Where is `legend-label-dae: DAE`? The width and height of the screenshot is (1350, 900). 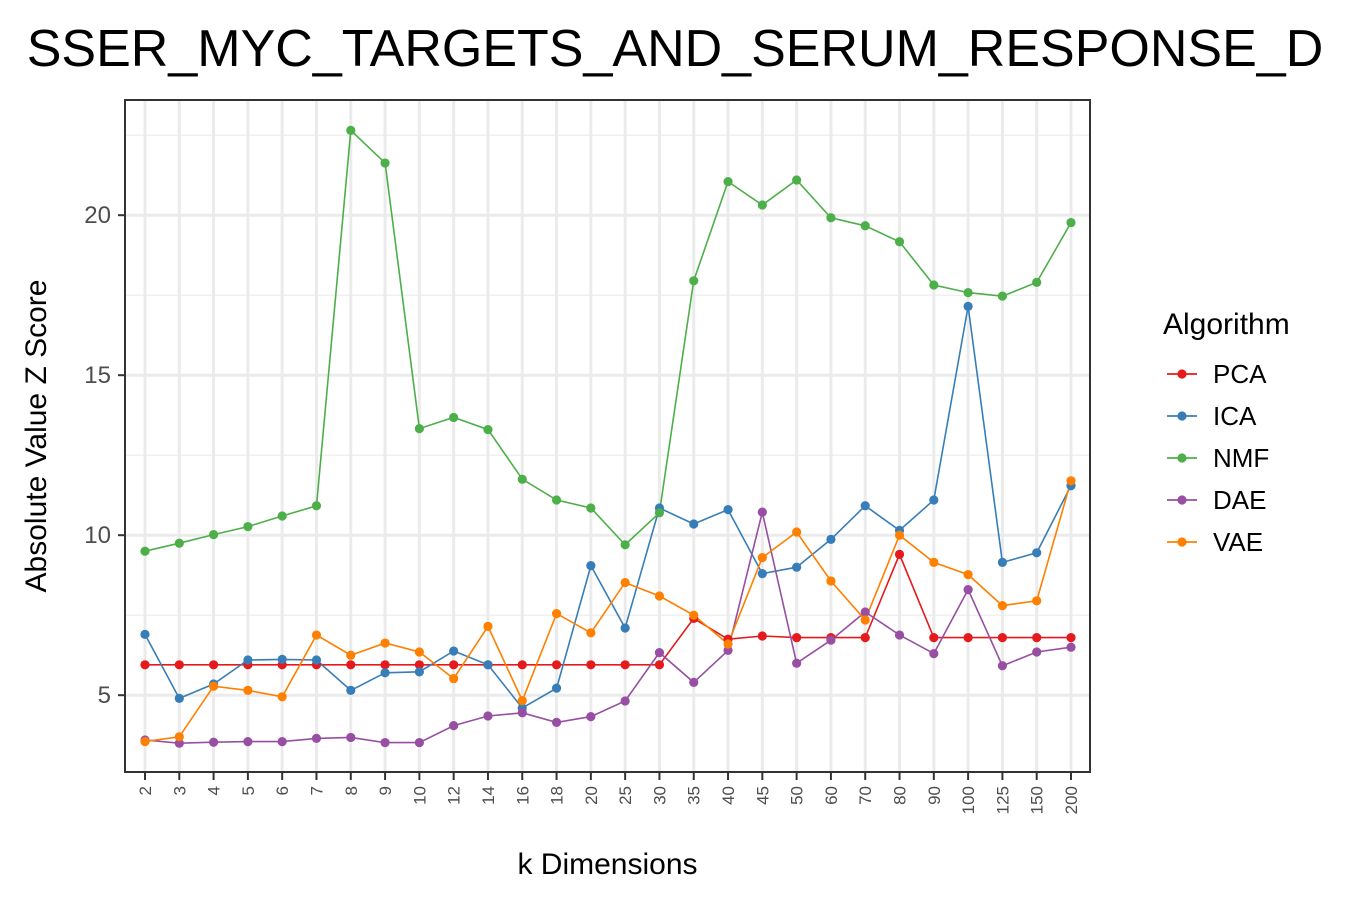 legend-label-dae: DAE is located at coordinates (1239, 500).